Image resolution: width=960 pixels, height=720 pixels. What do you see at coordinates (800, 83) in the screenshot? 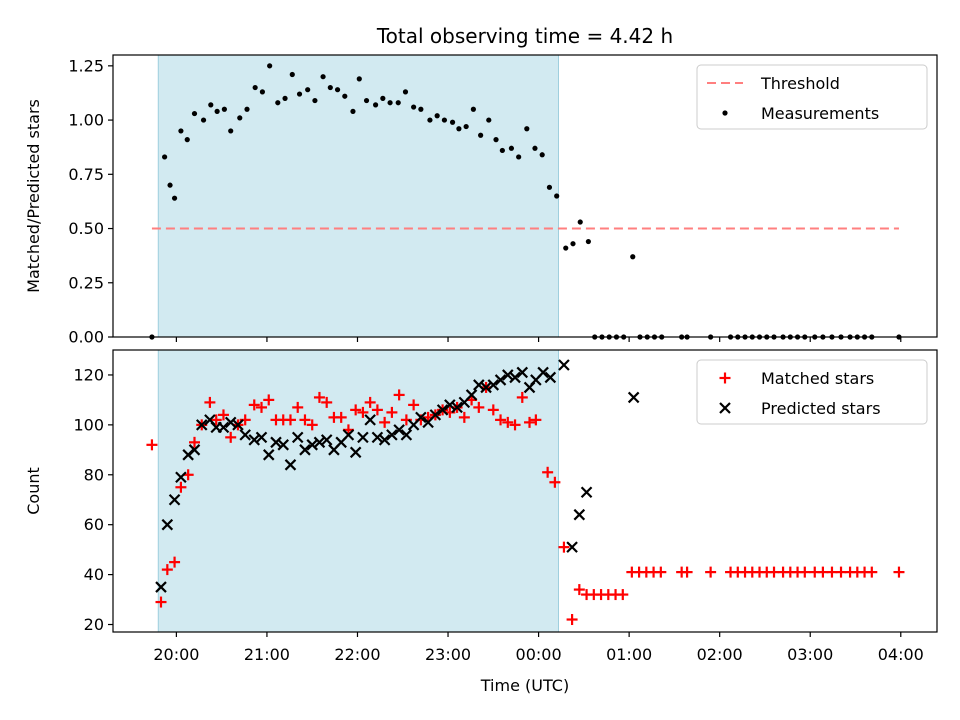
I see `legend-entry: Threshold` at bounding box center [800, 83].